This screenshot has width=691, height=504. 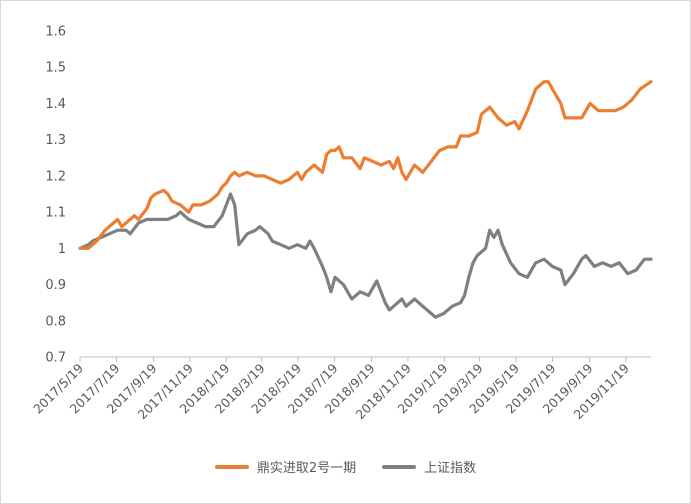 What do you see at coordinates (55, 68) in the screenshot?
I see `y-tick-label: 1.5` at bounding box center [55, 68].